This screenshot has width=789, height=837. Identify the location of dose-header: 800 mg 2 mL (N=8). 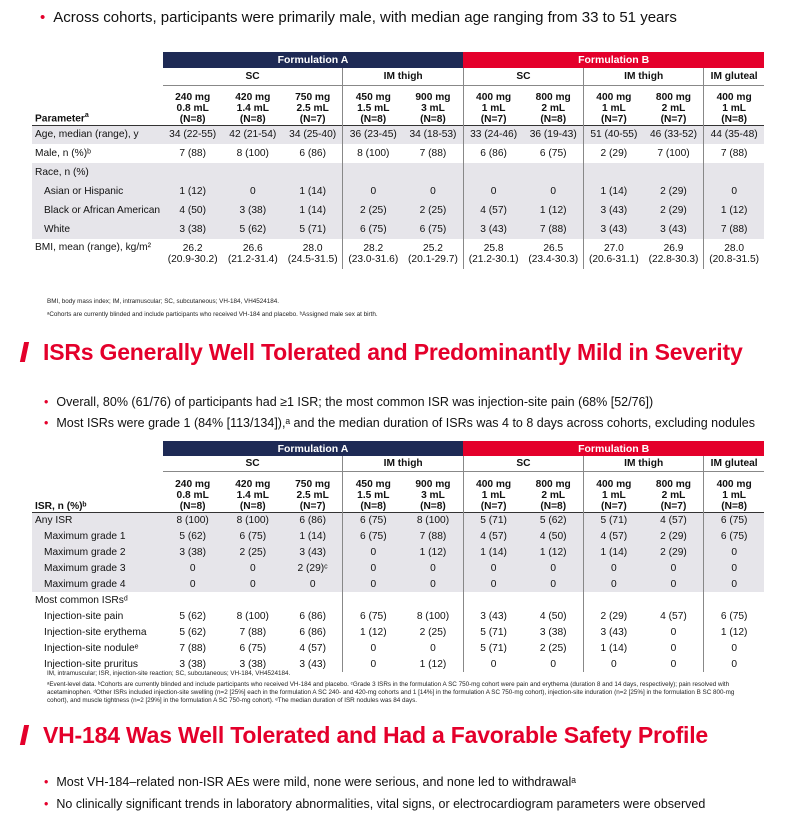
(553, 491).